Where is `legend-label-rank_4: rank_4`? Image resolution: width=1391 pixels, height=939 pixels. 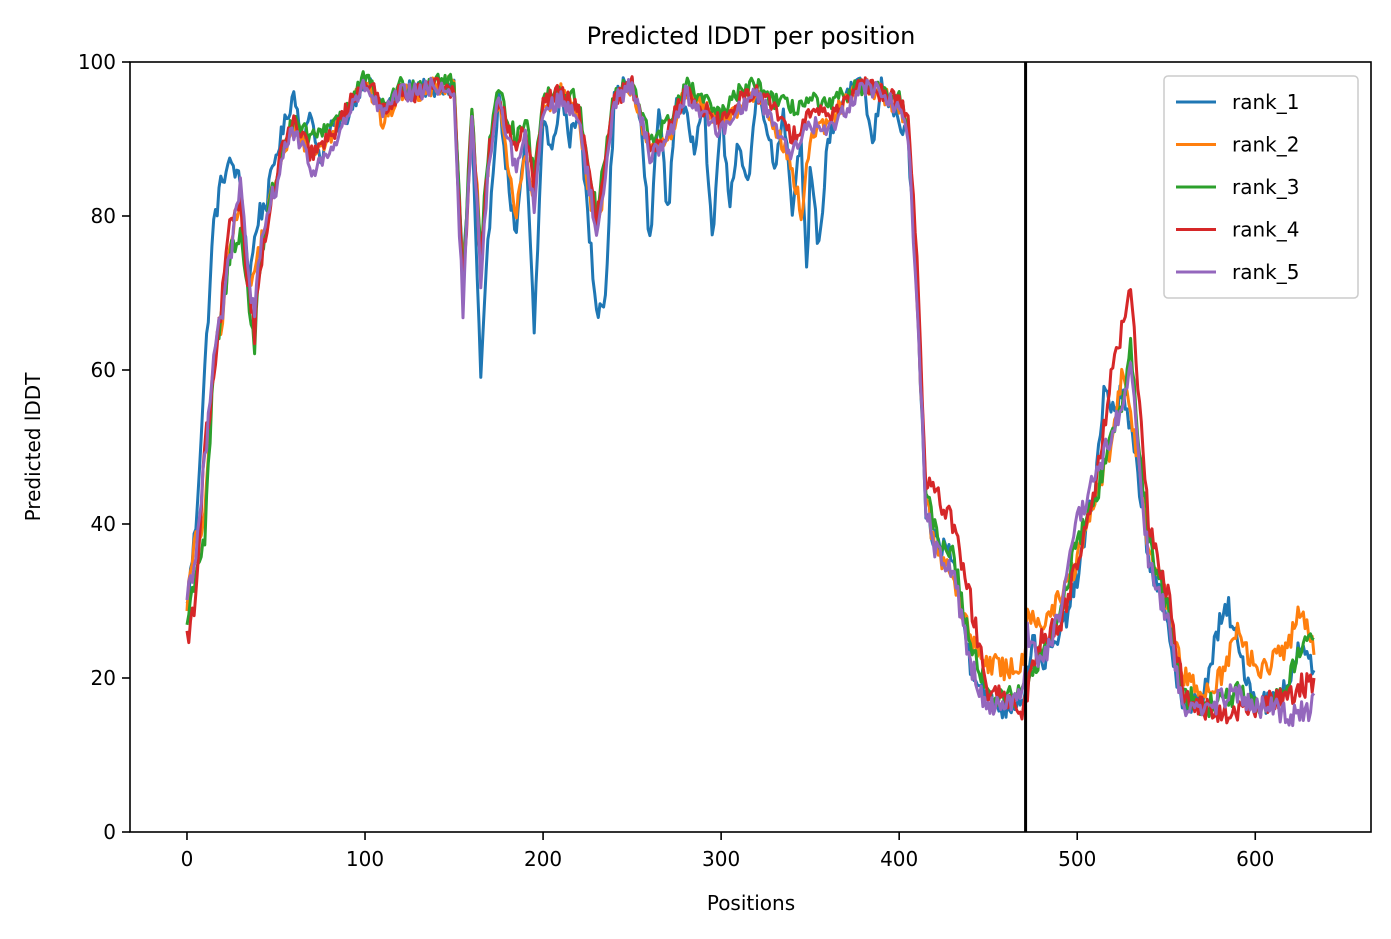
legend-label-rank_4: rank_4 is located at coordinates (1265, 230).